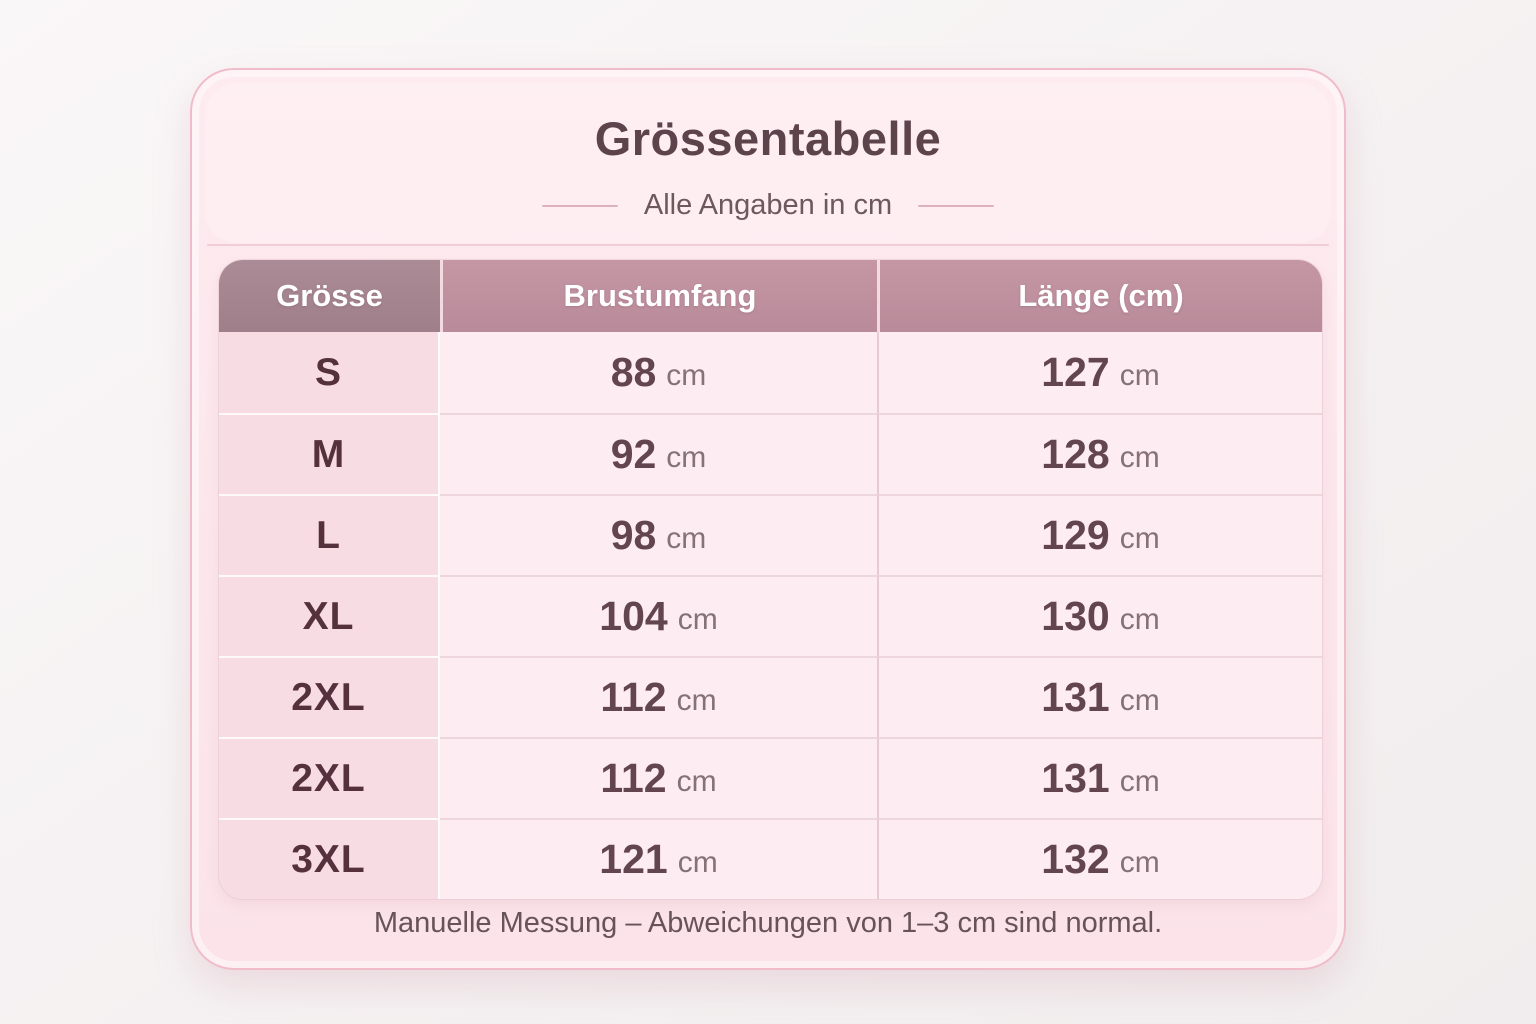 The width and height of the screenshot is (1536, 1024). I want to click on length-cell: 130 cm, so click(1099, 615).